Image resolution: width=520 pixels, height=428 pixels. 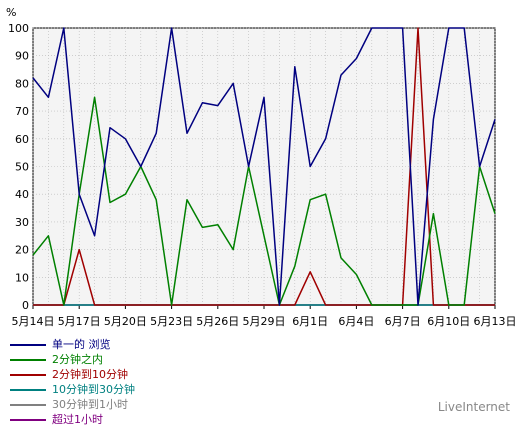 I want to click on x-tick-label: 6月1日, so click(x=310, y=321).